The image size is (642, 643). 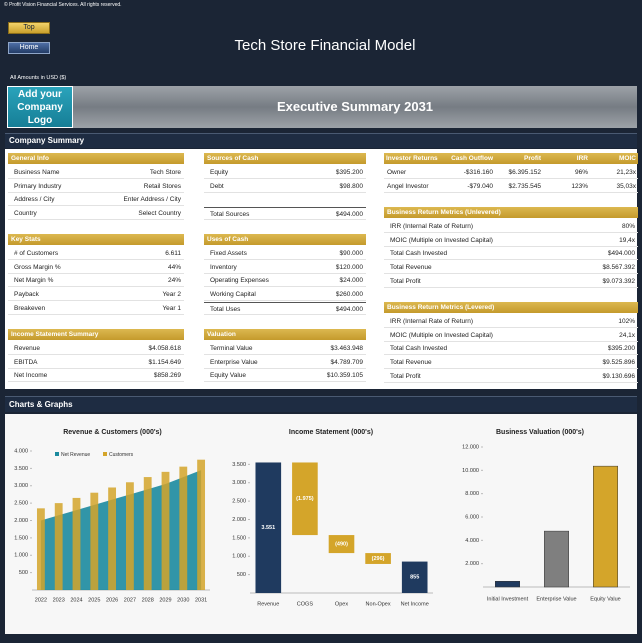 I want to click on legend-label: Net Revenue, so click(x=75, y=455).